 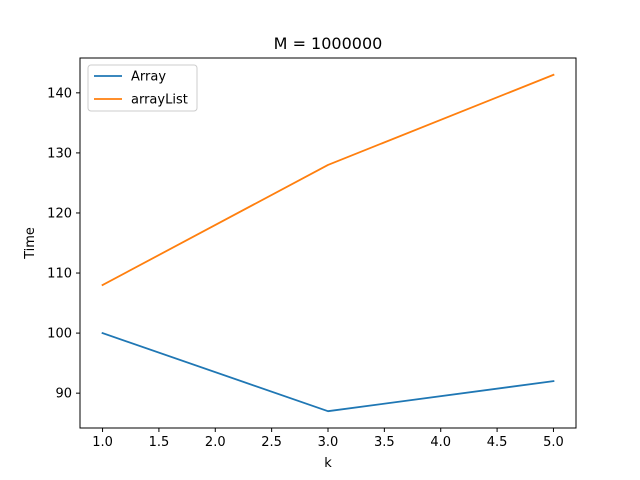 I want to click on x-tick-label: 3.0, so click(x=328, y=442).